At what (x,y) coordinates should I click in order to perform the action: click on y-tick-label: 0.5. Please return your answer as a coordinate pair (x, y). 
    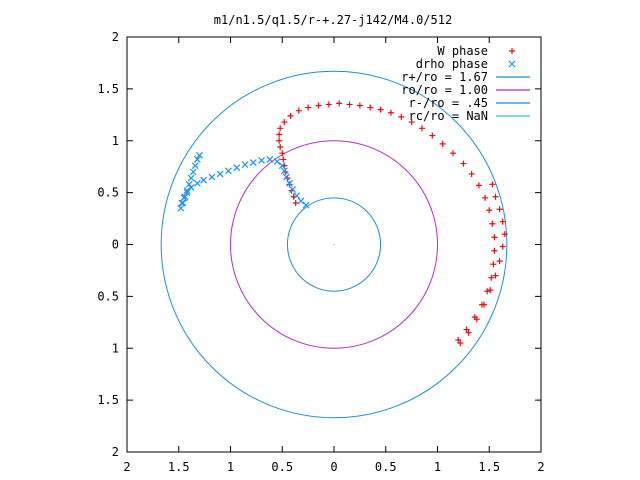
    Looking at the image, I should click on (108, 193).